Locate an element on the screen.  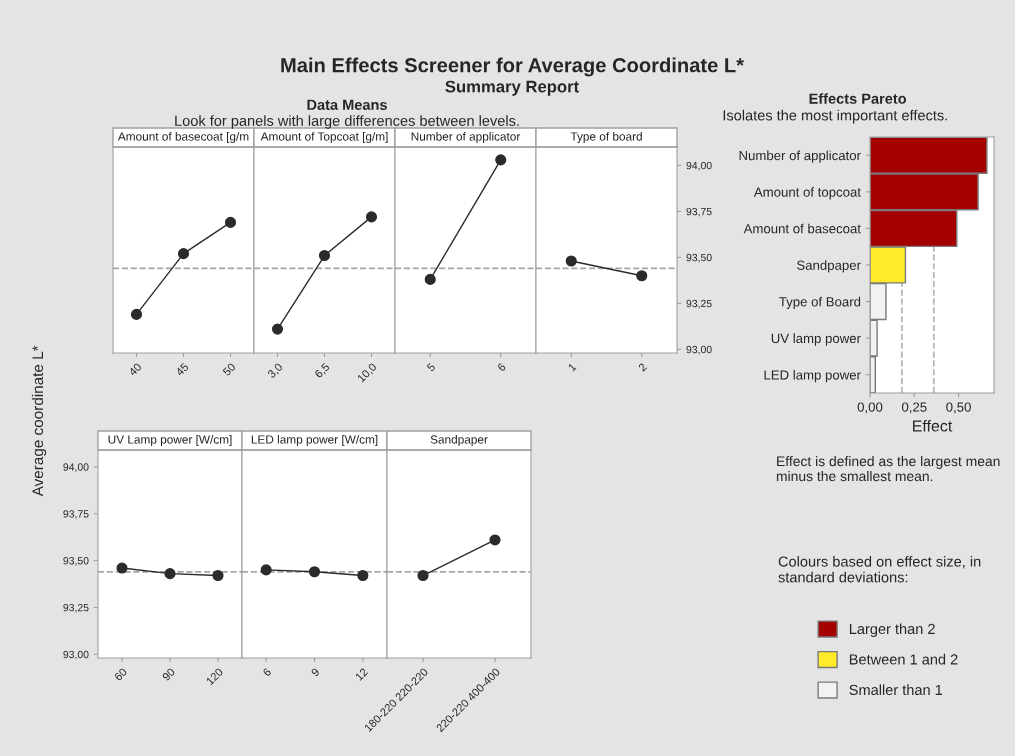
text: Data Means is located at coordinates (347, 104).